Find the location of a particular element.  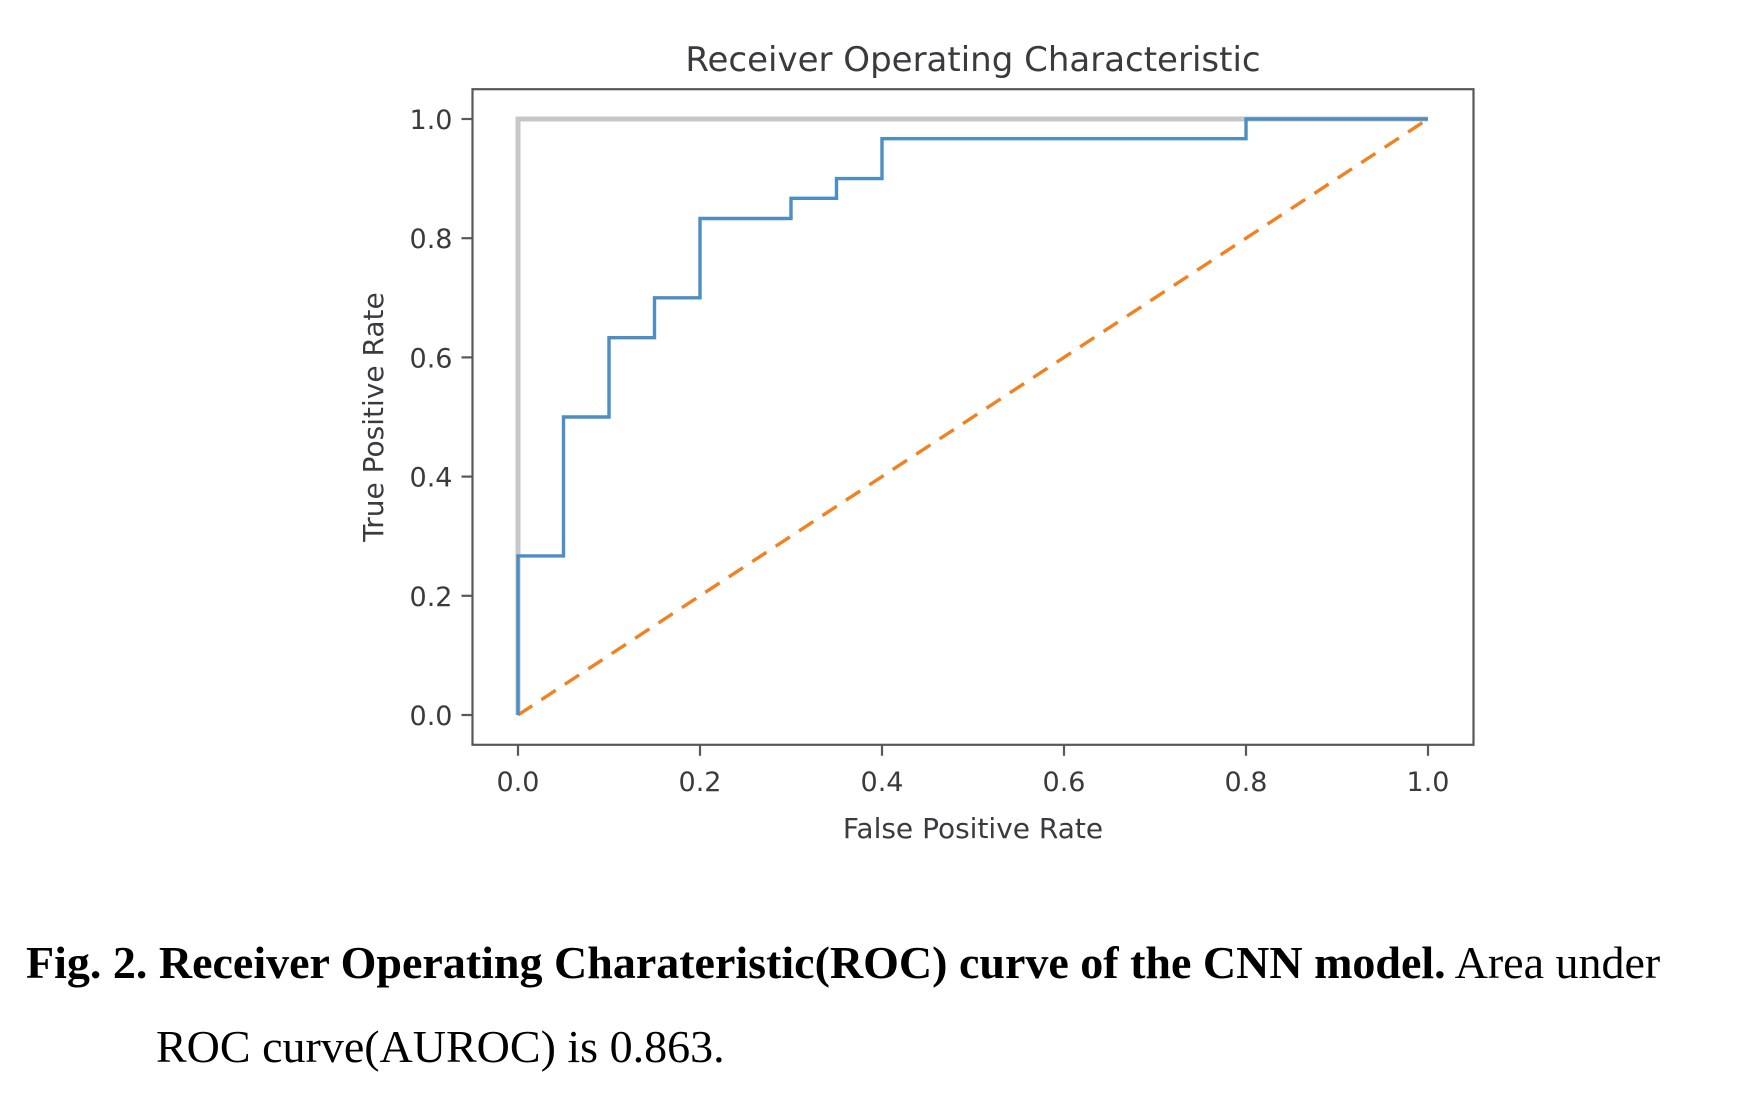

caption-regular-text: Area under is located at coordinates (1553, 962).